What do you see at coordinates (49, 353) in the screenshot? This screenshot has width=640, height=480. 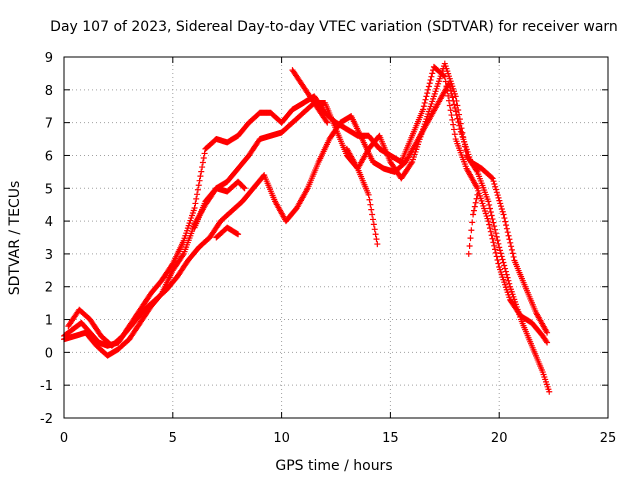 I see `y-tick-label: 0` at bounding box center [49, 353].